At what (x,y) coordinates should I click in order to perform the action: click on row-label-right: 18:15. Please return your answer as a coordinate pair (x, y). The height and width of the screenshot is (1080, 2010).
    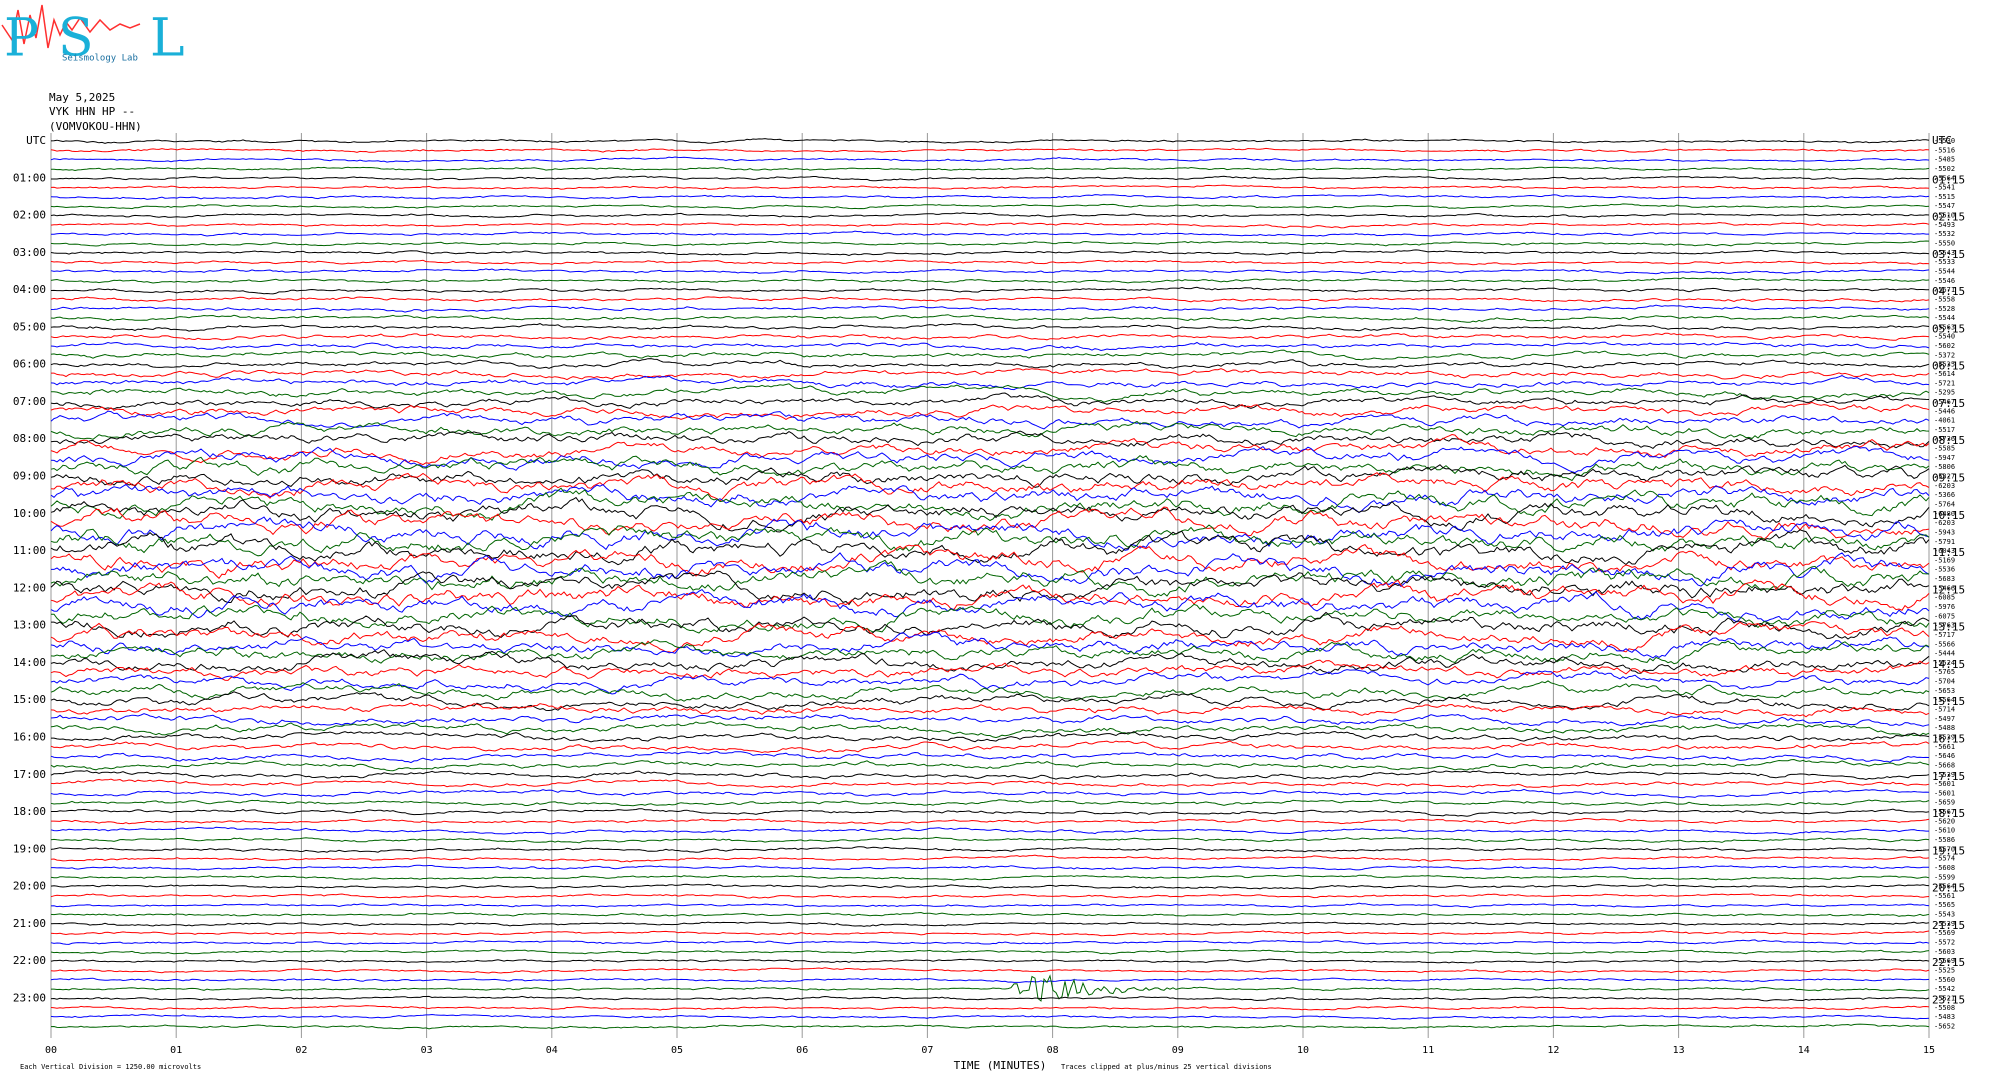
    Looking at the image, I should click on (1948, 813).